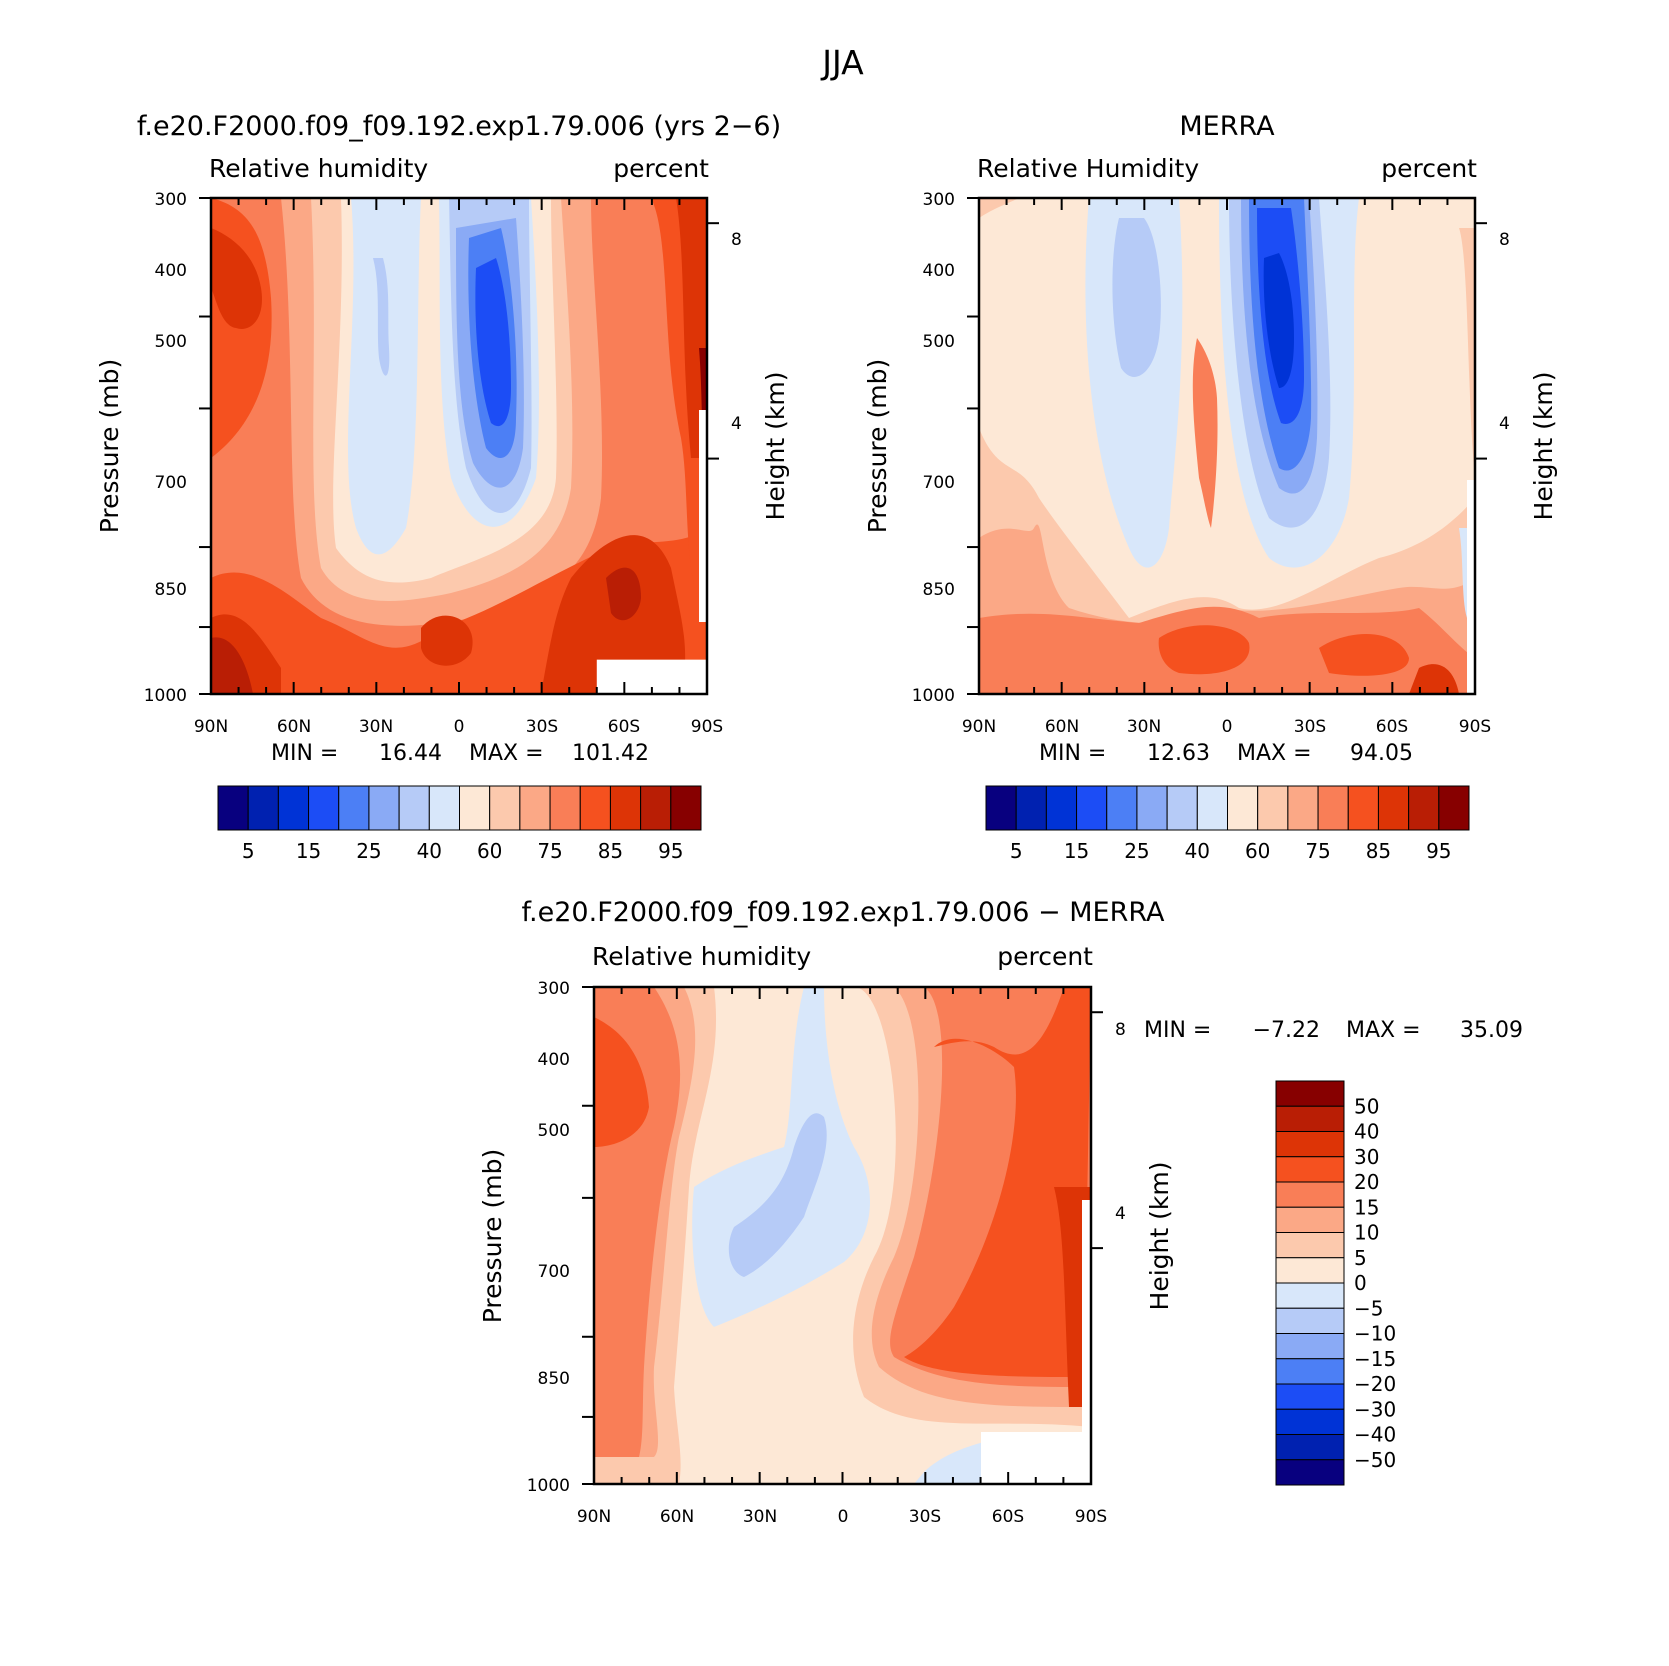 The image size is (1669, 1666). Describe the element at coordinates (736, 424) in the screenshot. I see `model-height-label: 4` at that location.